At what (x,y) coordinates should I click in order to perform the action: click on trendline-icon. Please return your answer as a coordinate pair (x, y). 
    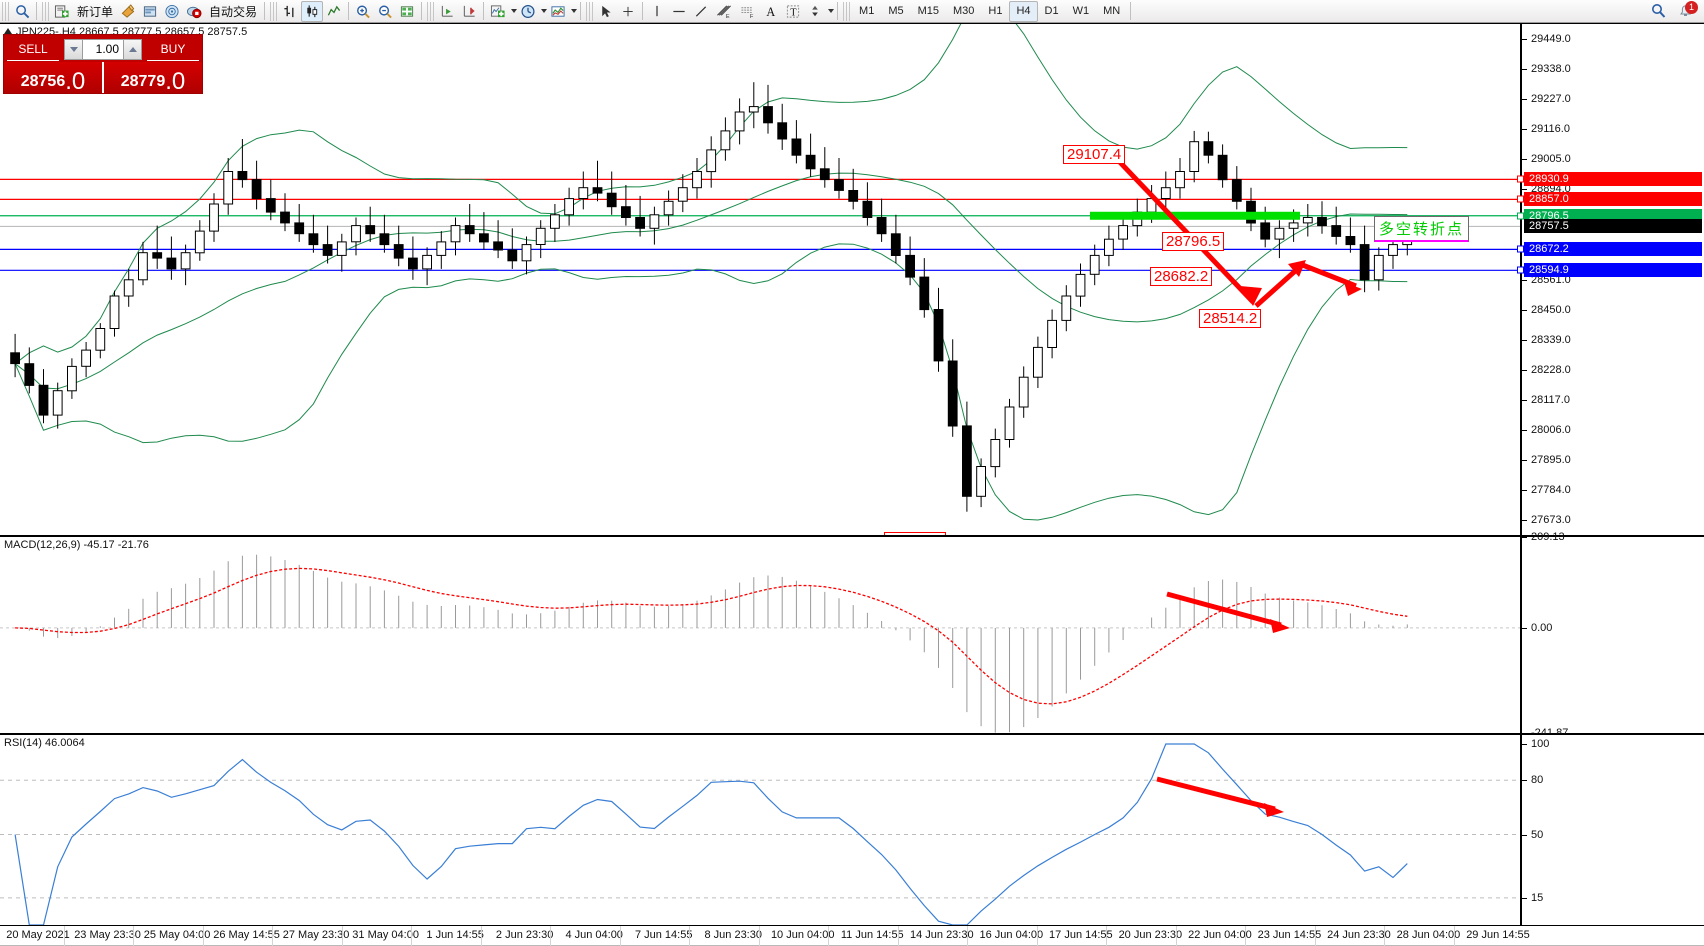
    Looking at the image, I should click on (701, 11).